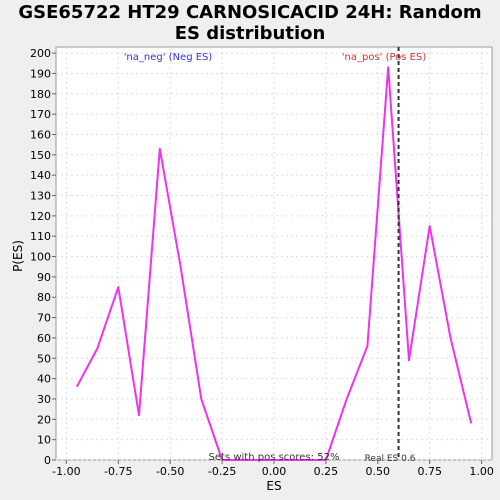 The image size is (500, 500). I want to click on y-tick-label: 200, so click(40, 53).